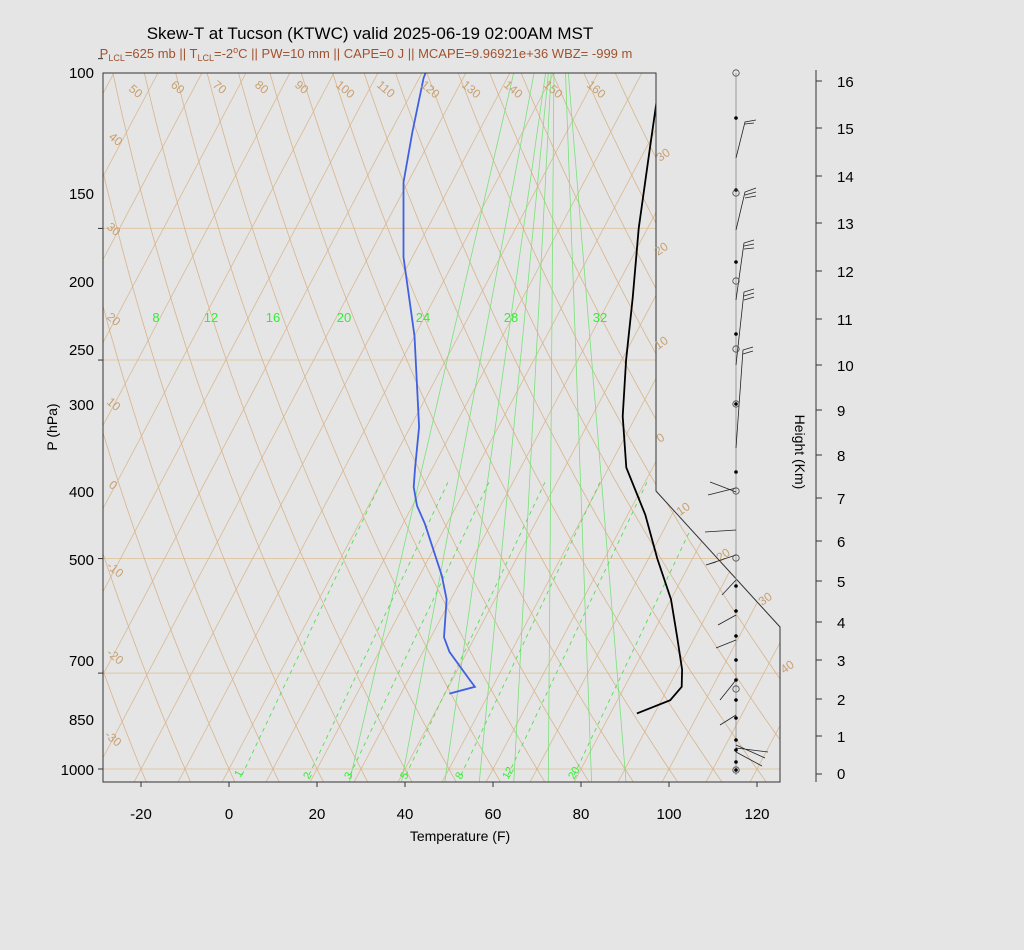 The image size is (1024, 950). Describe the element at coordinates (841, 623) in the screenshot. I see `height-tick-label: 4` at that location.